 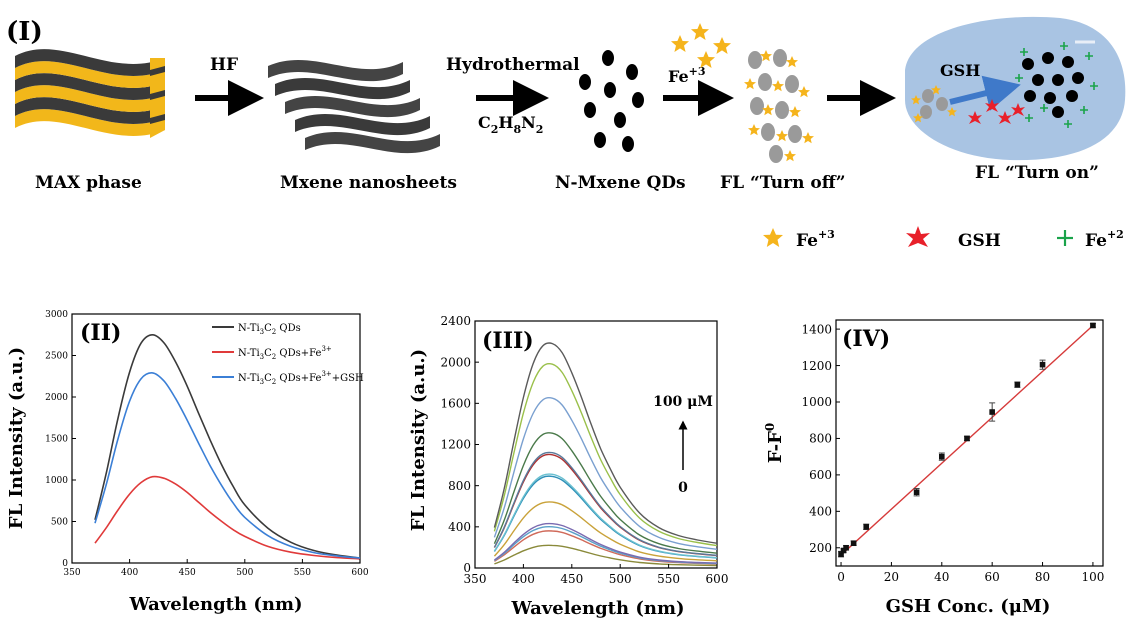 I want to click on legend-burst-icon, so click(x=918, y=236).